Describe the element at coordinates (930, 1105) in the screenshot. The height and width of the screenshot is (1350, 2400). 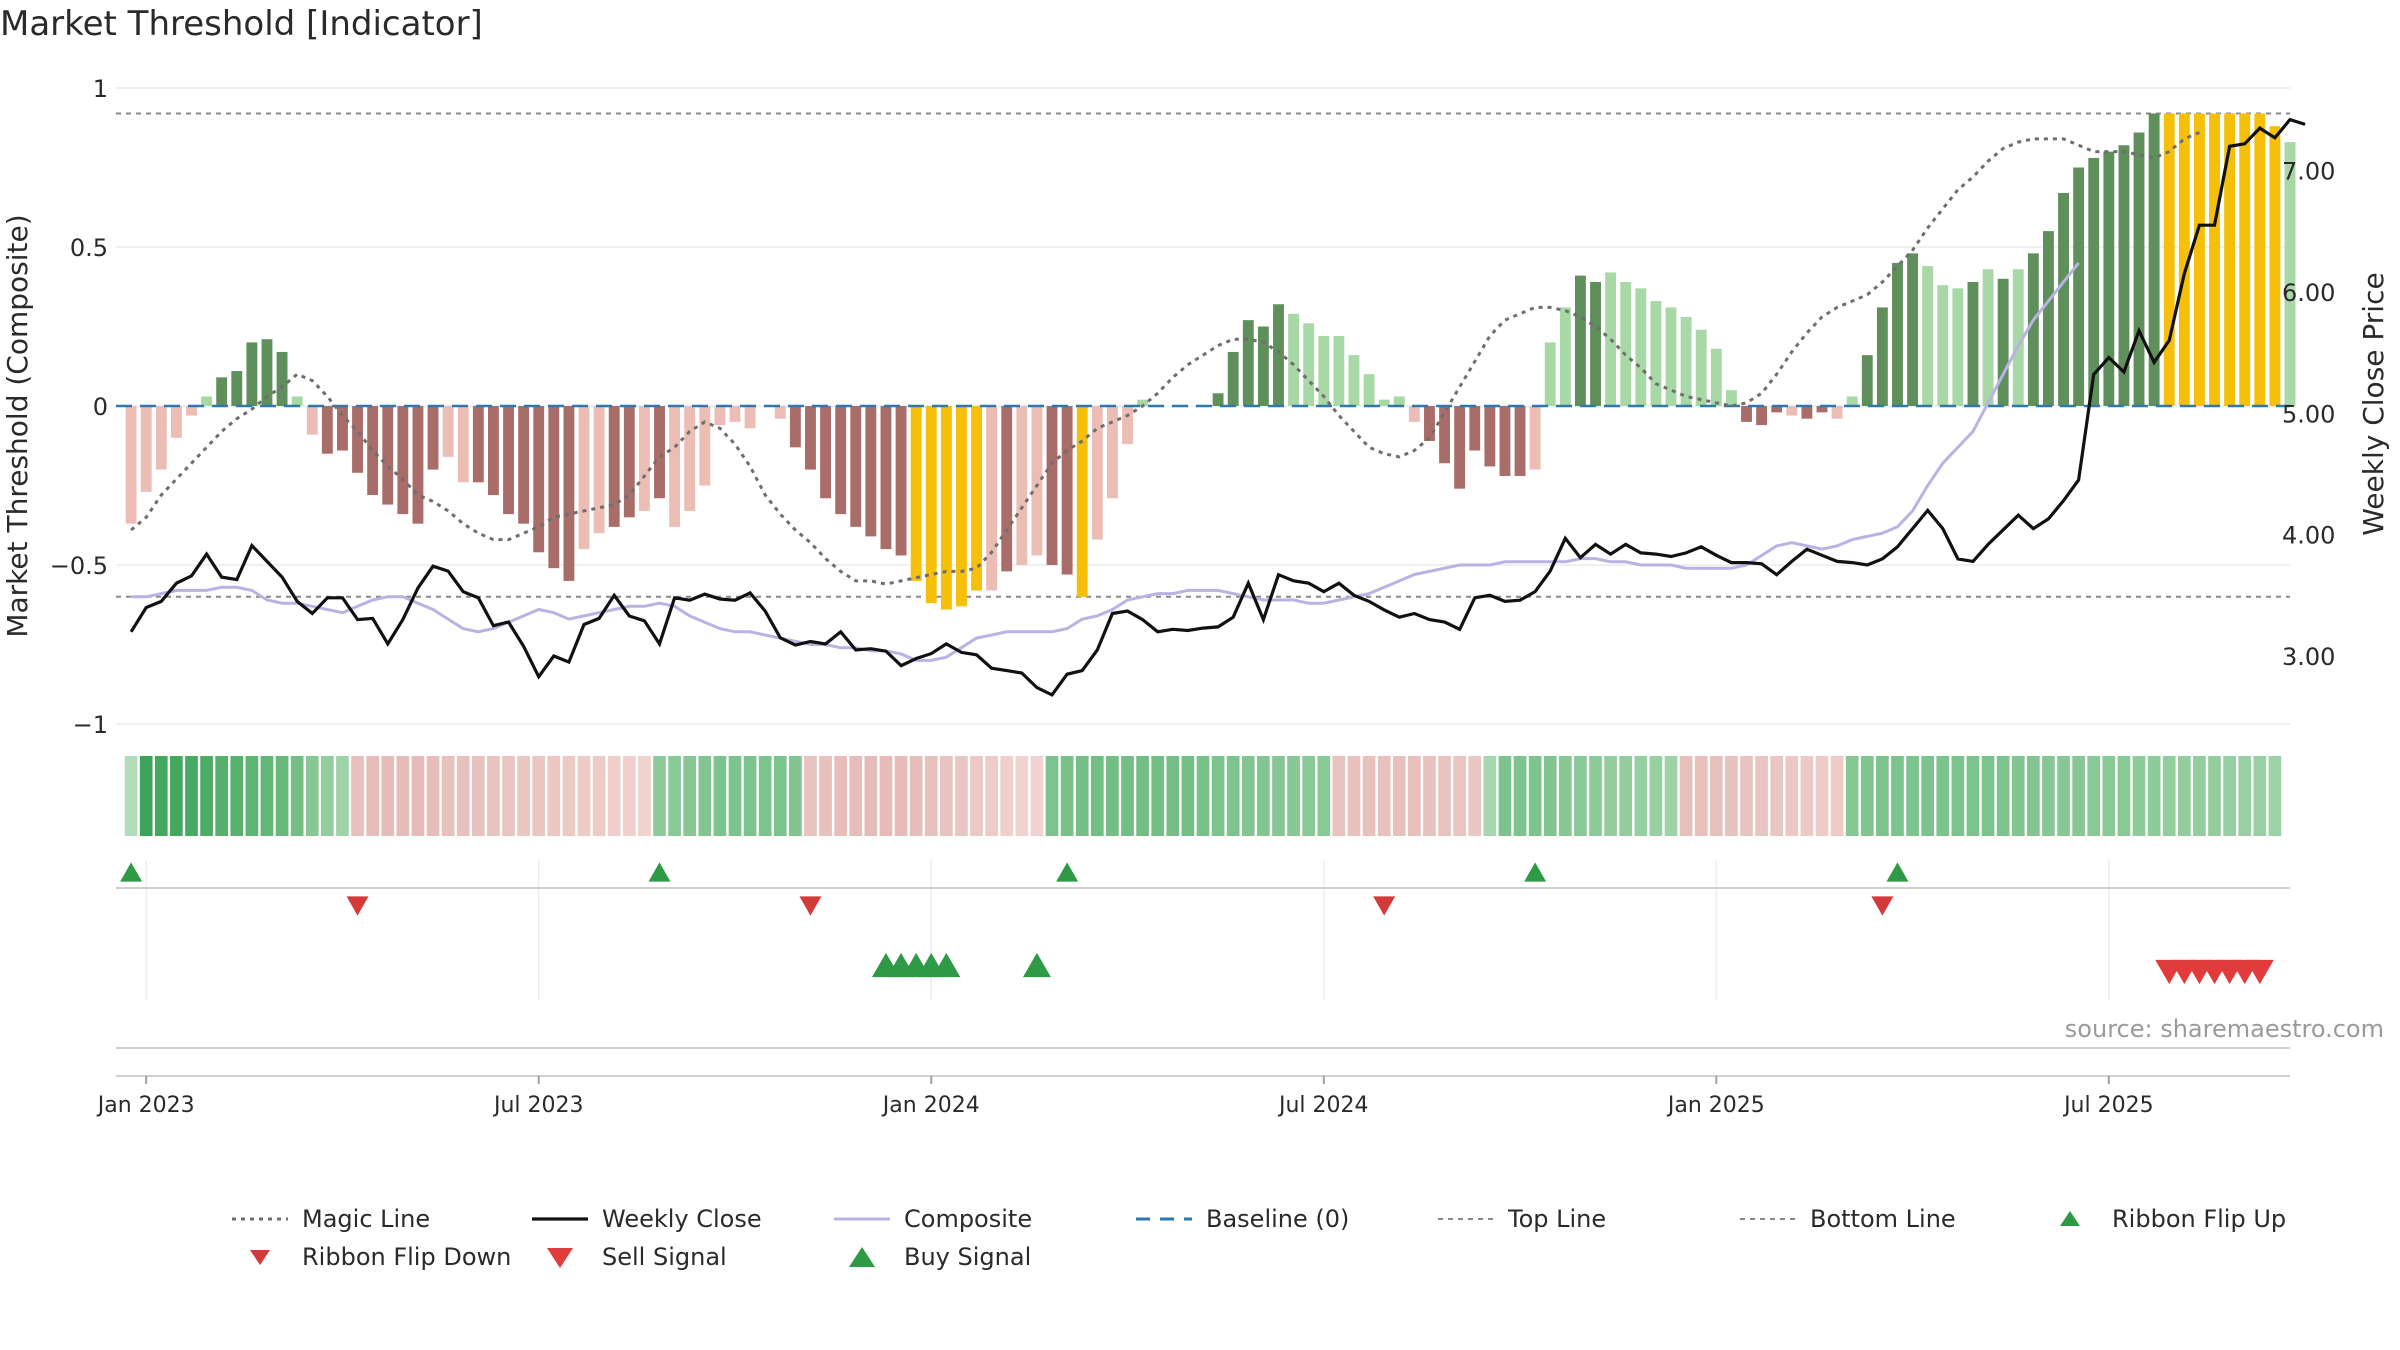
I see `x-tick-label: Jan 2024` at that location.